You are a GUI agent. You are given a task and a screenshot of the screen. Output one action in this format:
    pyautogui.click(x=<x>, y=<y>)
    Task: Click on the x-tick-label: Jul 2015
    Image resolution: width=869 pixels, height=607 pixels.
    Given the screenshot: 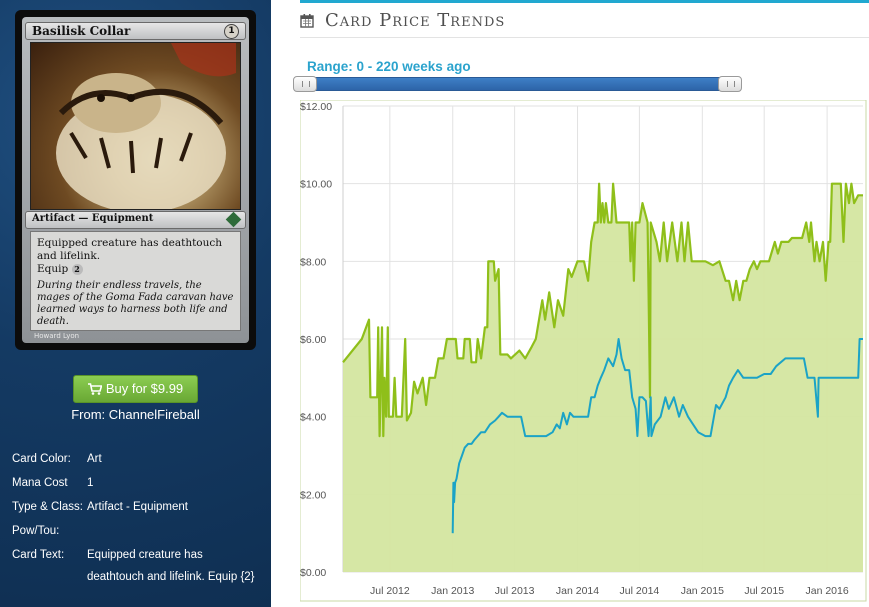 What is the action you would take?
    pyautogui.click(x=764, y=591)
    